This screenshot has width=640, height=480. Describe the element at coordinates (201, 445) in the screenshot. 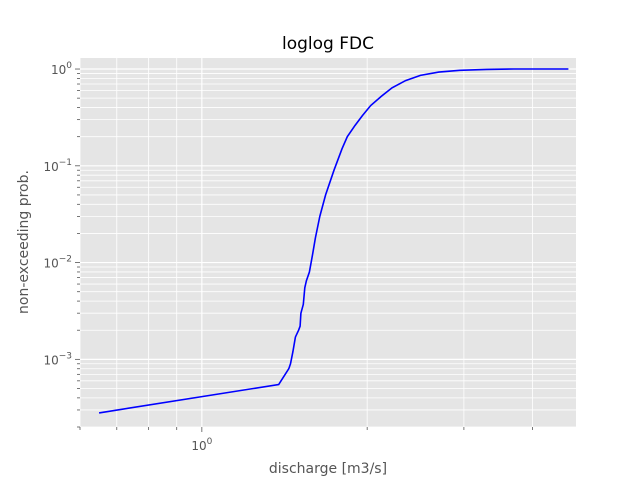

I see `x-tick-label: 100` at that location.